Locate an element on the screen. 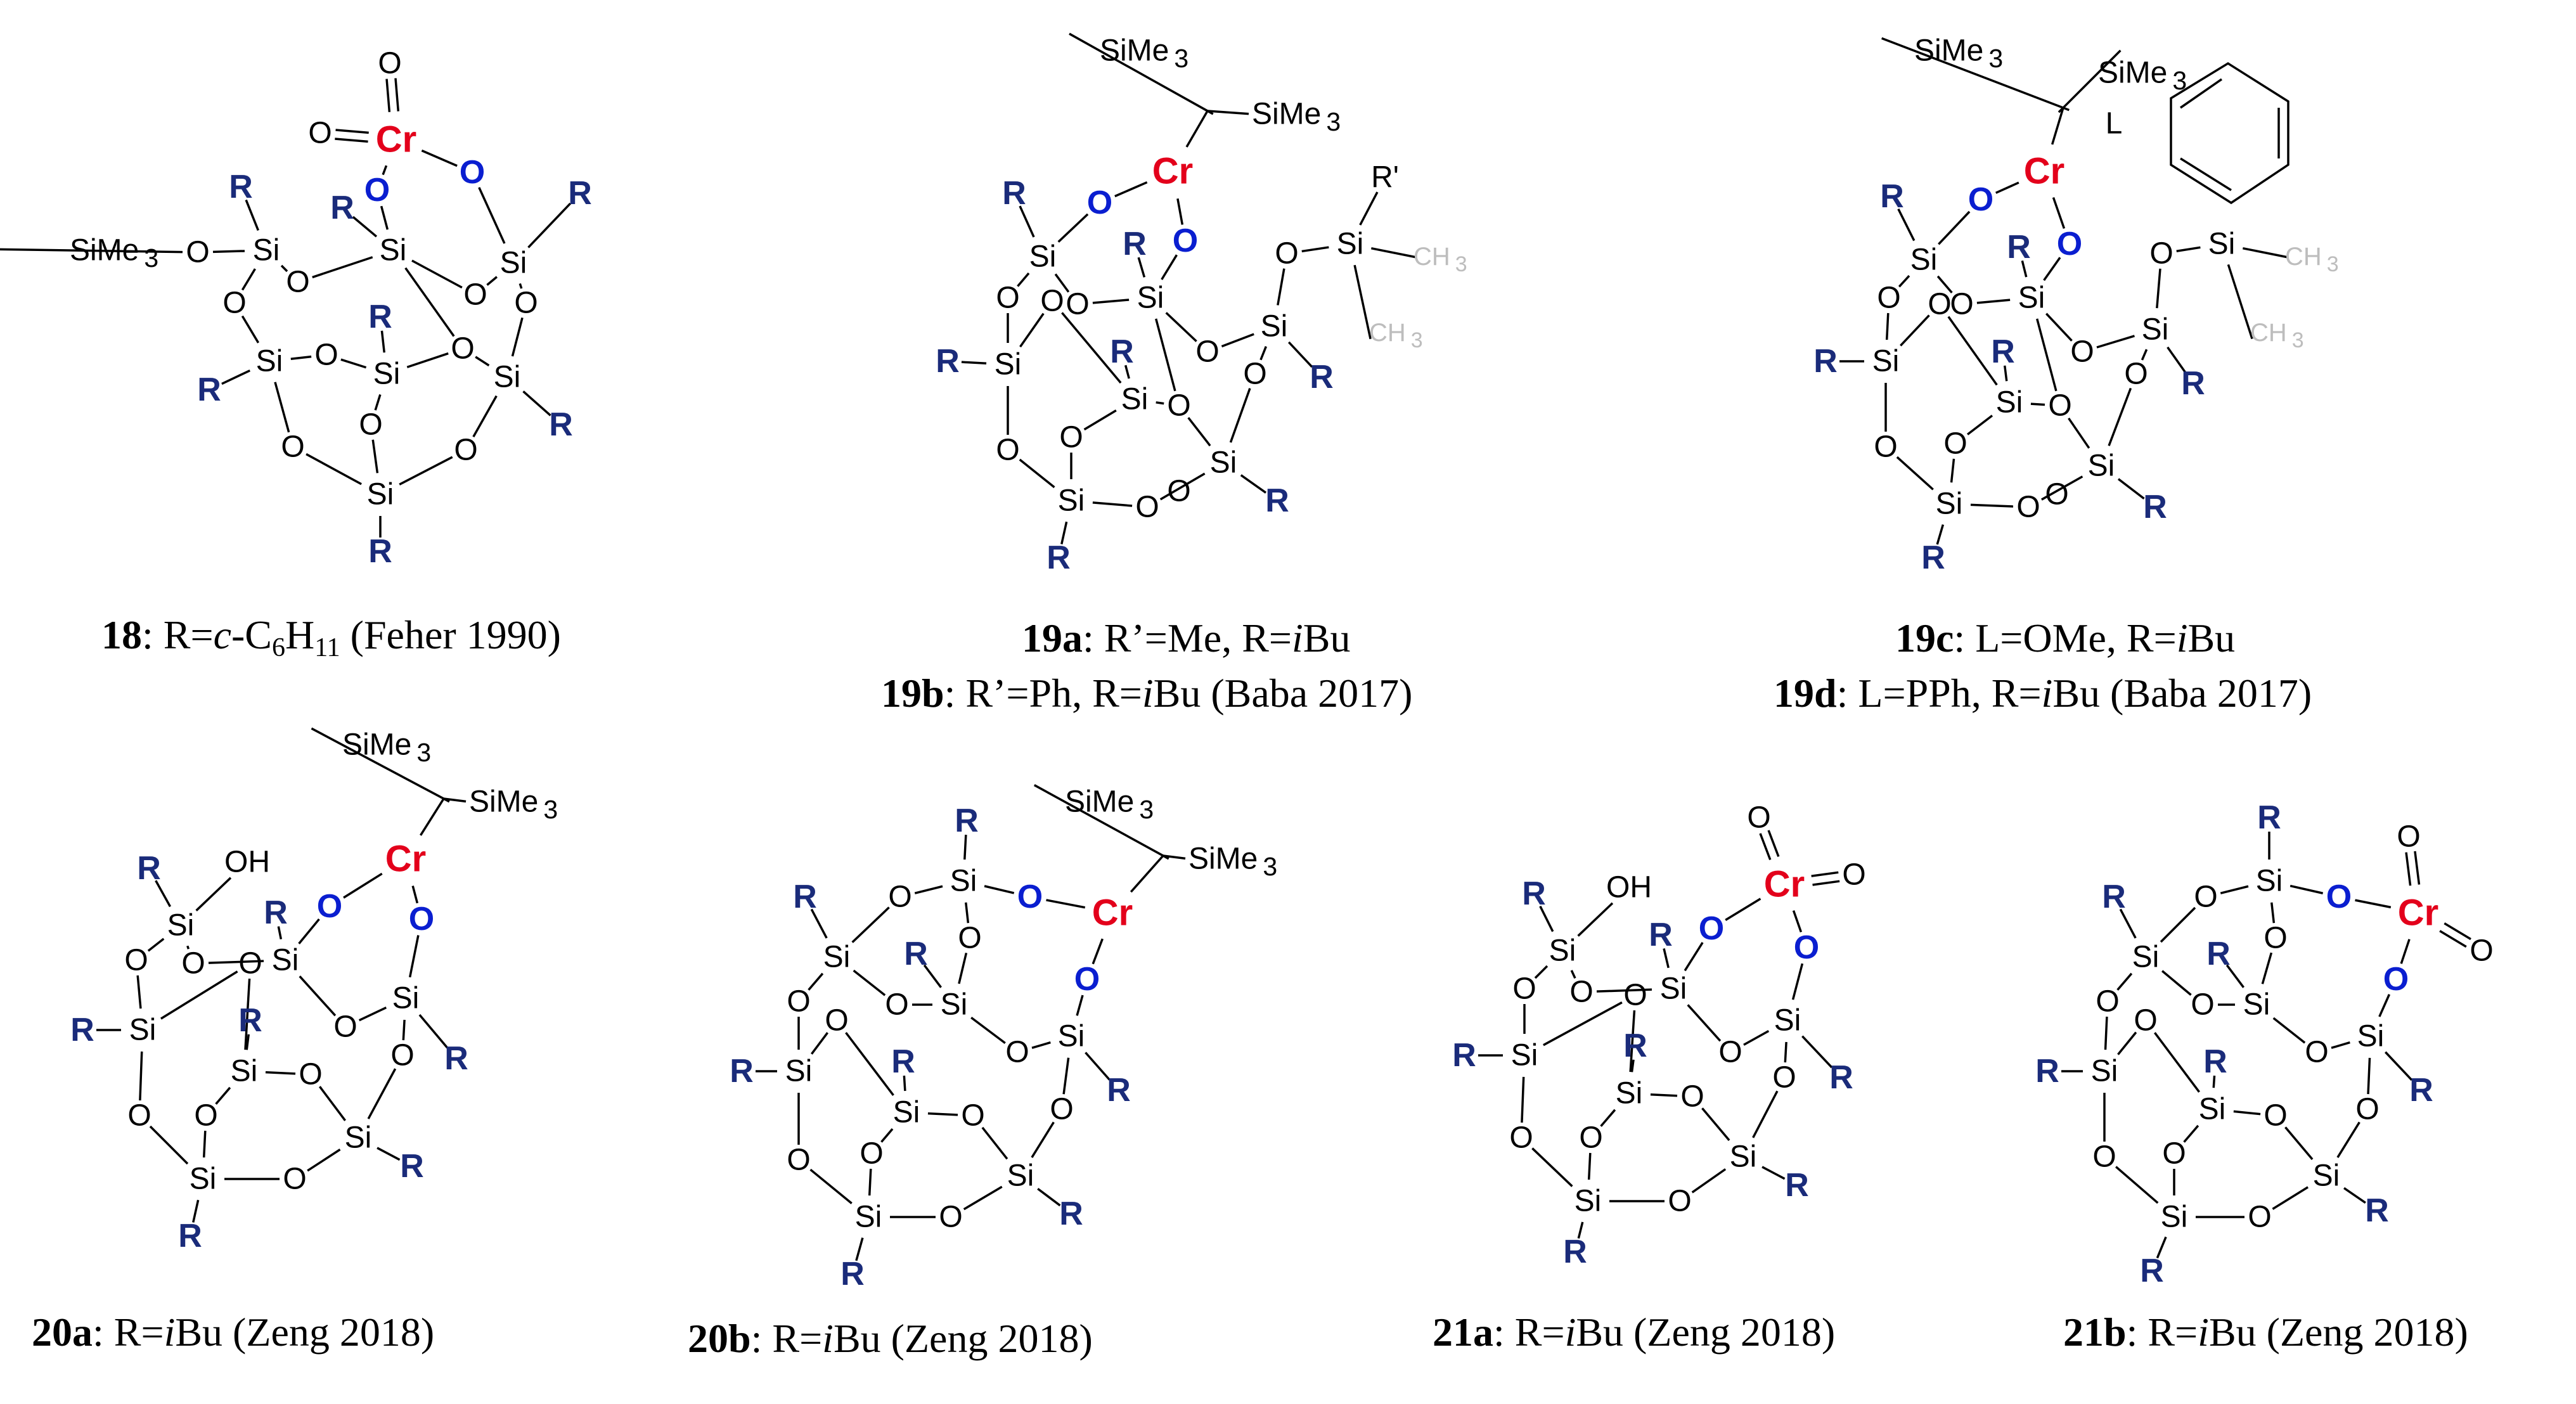  benzene-ring is located at coordinates (2229, 133).